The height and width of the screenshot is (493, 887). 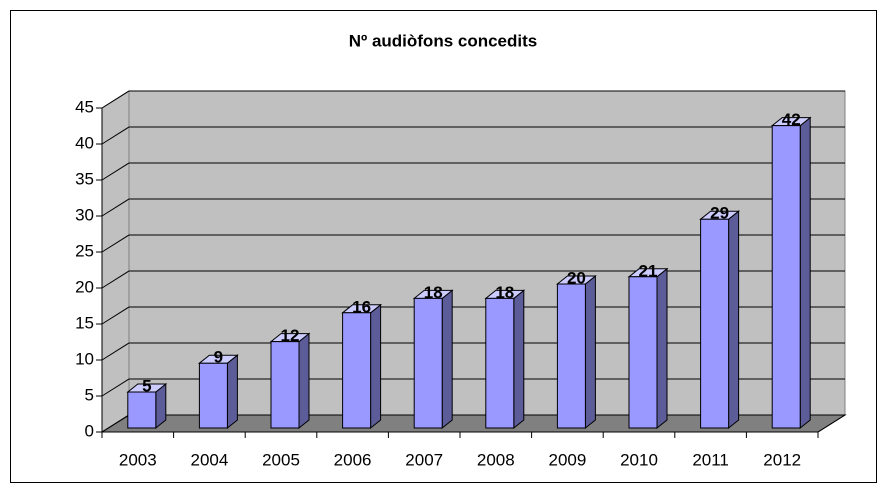 I want to click on data-label: 12, so click(x=290, y=335).